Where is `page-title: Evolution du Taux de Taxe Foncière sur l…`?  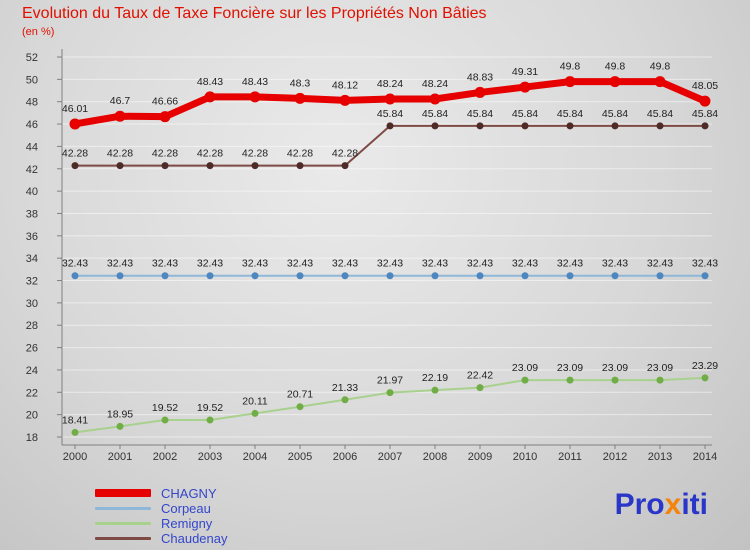
page-title: Evolution du Taux de Taxe Foncière sur l… is located at coordinates (254, 13).